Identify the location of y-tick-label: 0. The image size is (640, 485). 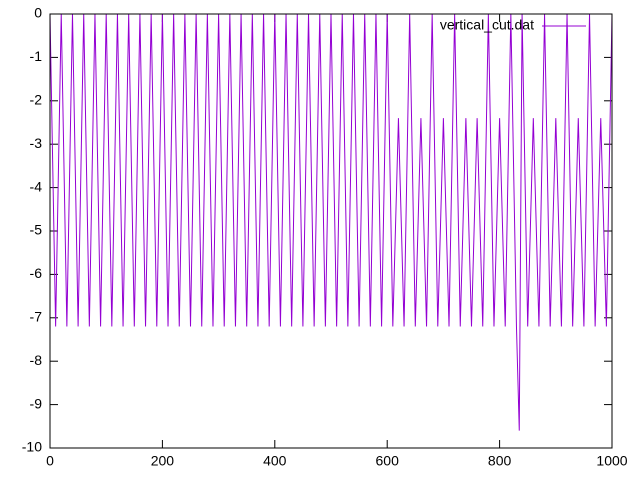
(38, 13).